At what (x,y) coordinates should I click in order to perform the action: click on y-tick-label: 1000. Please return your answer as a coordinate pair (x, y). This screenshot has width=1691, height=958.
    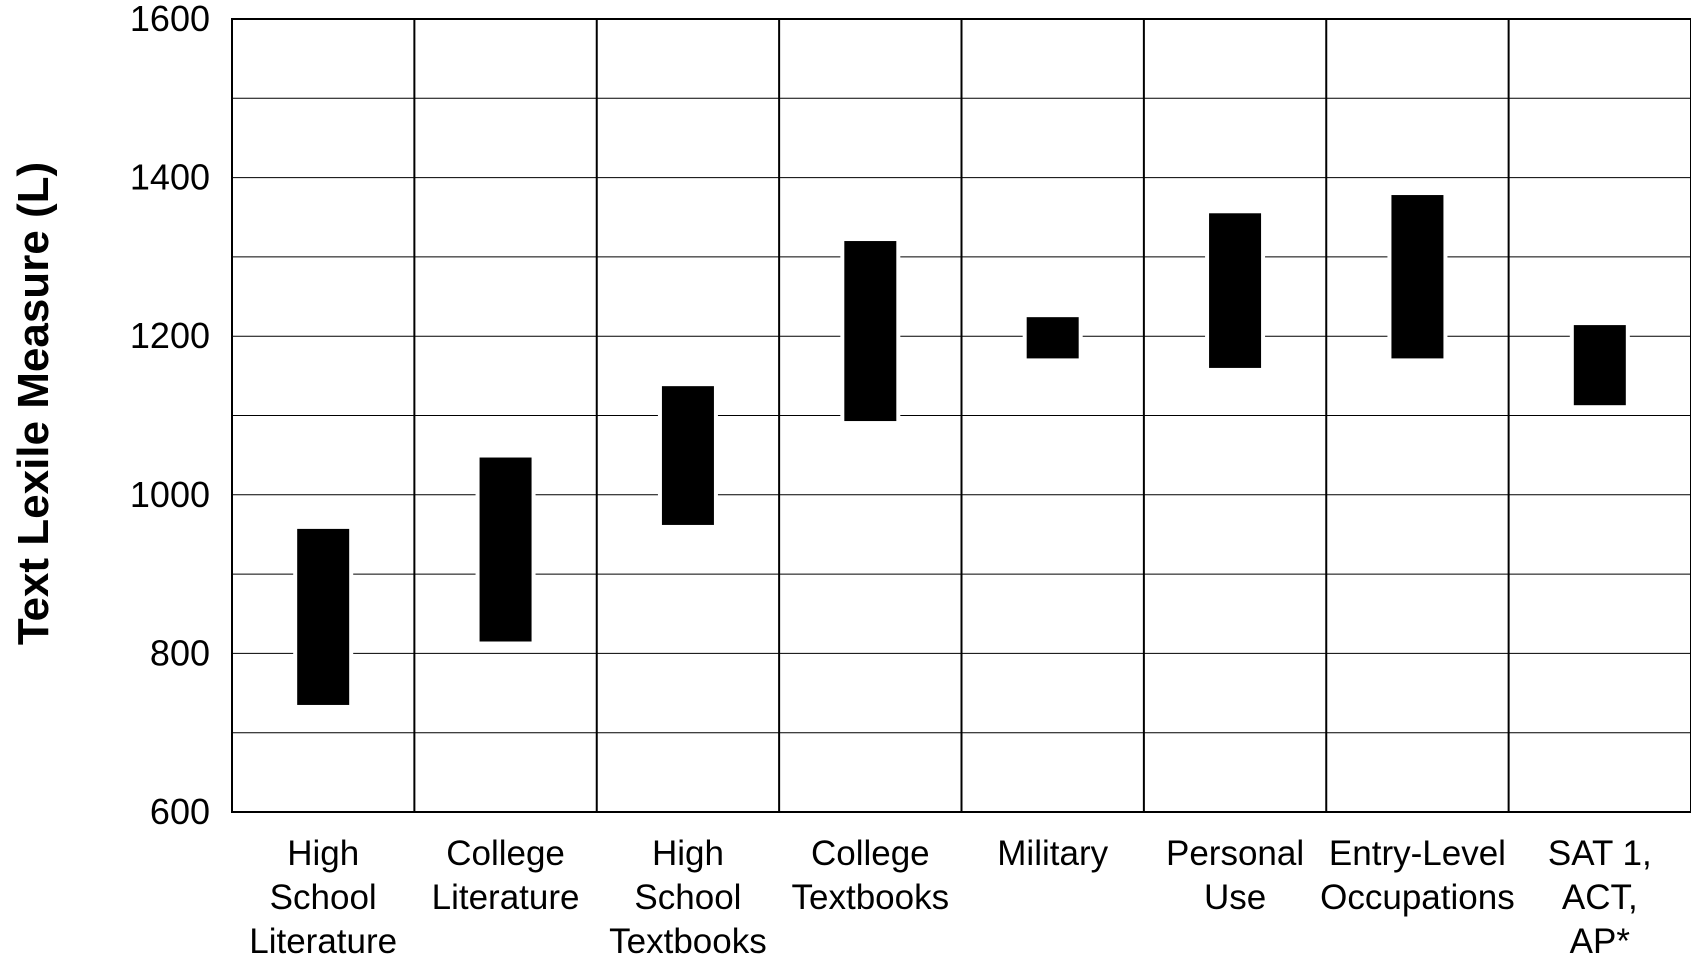
    Looking at the image, I should click on (170, 494).